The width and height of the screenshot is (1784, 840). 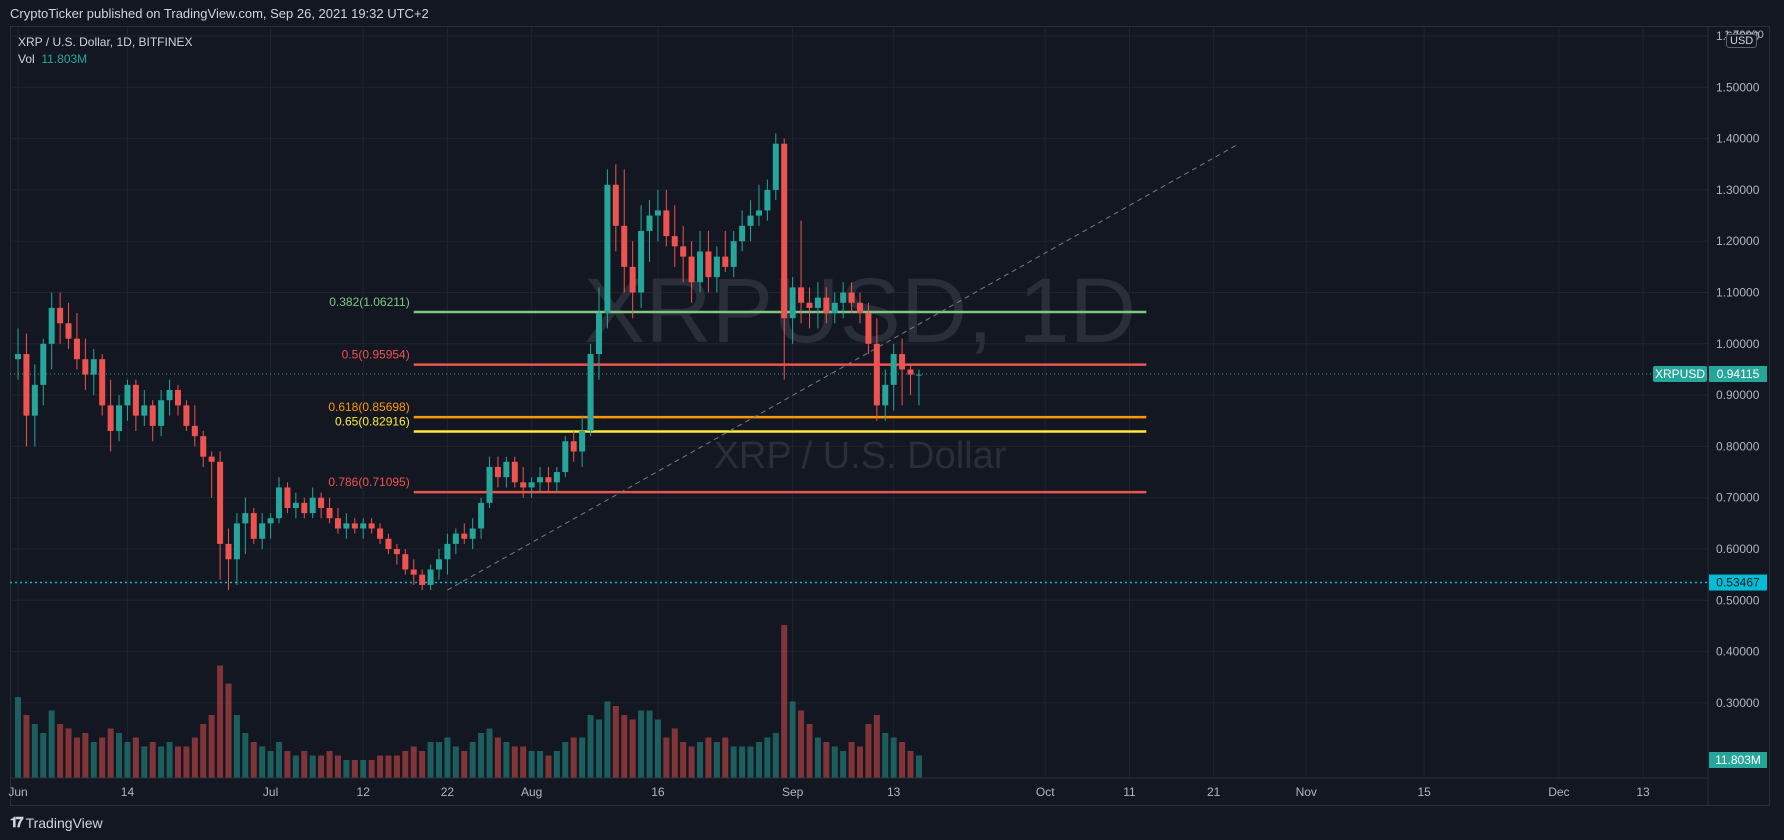 What do you see at coordinates (1738, 87) in the screenshot?
I see `y-tick-label: 1.50000` at bounding box center [1738, 87].